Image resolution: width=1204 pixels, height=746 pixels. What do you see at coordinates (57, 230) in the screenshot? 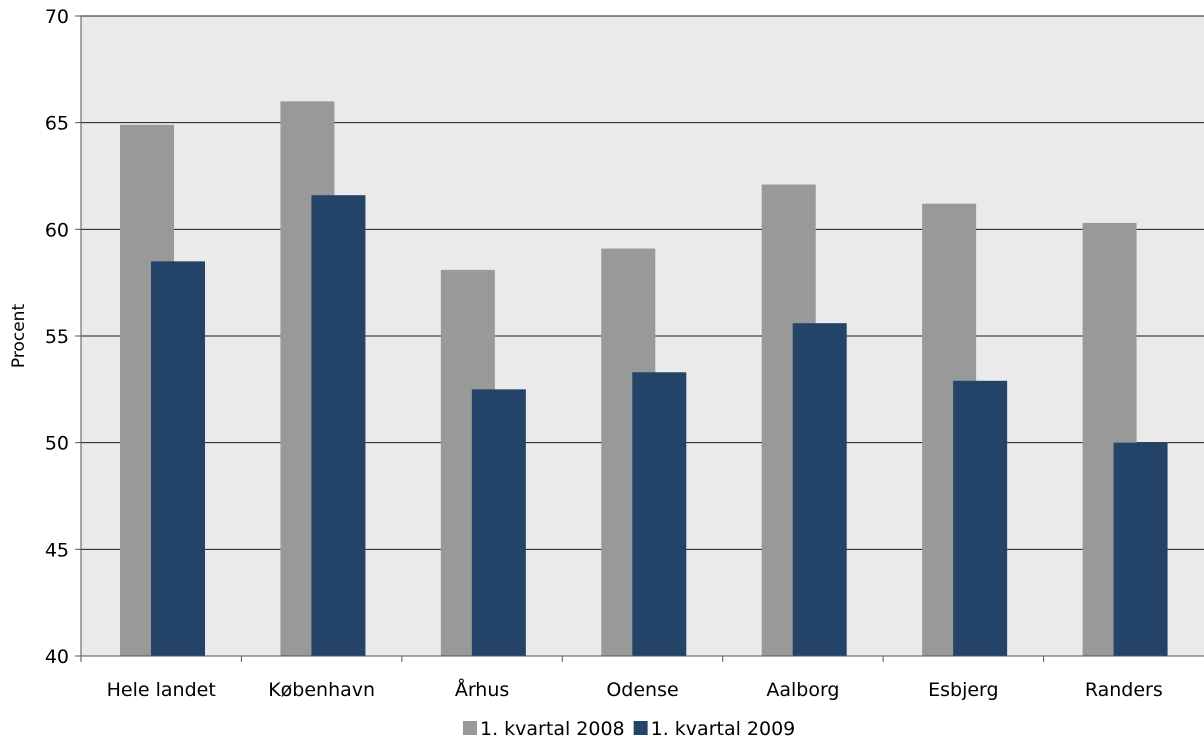
I see `y-tick-label: 60` at bounding box center [57, 230].